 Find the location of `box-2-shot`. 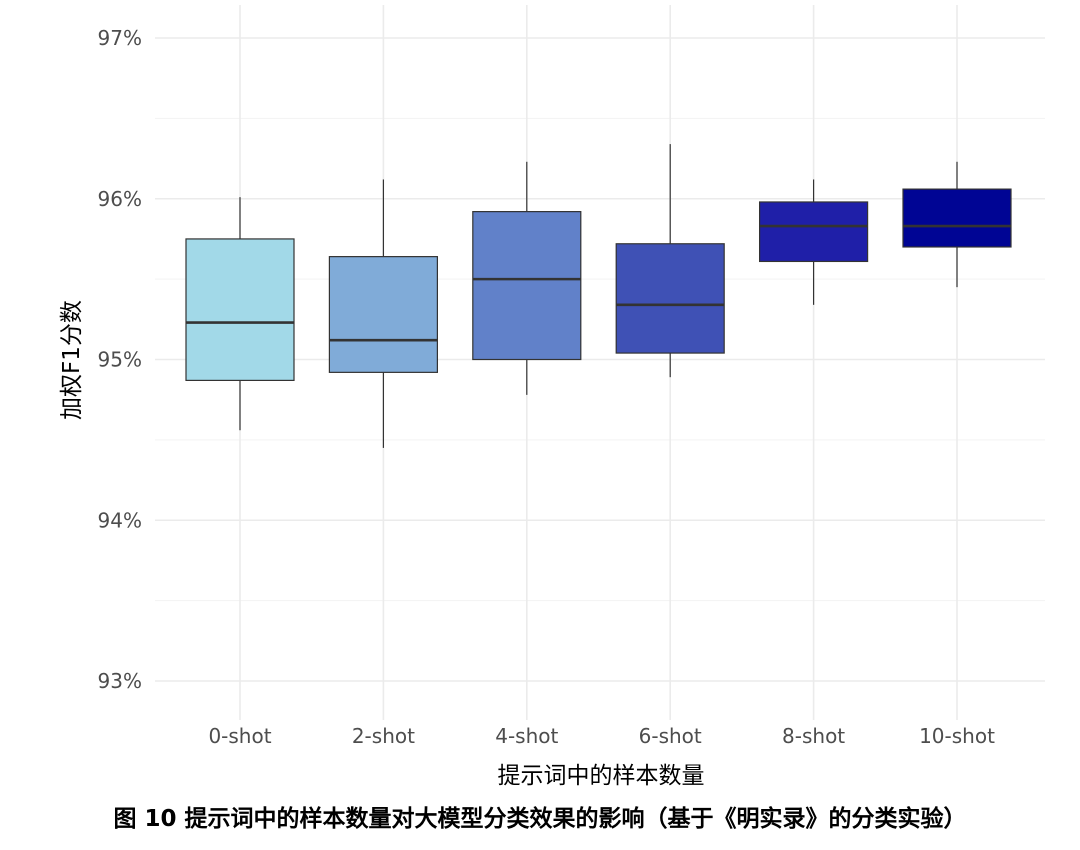

box-2-shot is located at coordinates (383, 313).